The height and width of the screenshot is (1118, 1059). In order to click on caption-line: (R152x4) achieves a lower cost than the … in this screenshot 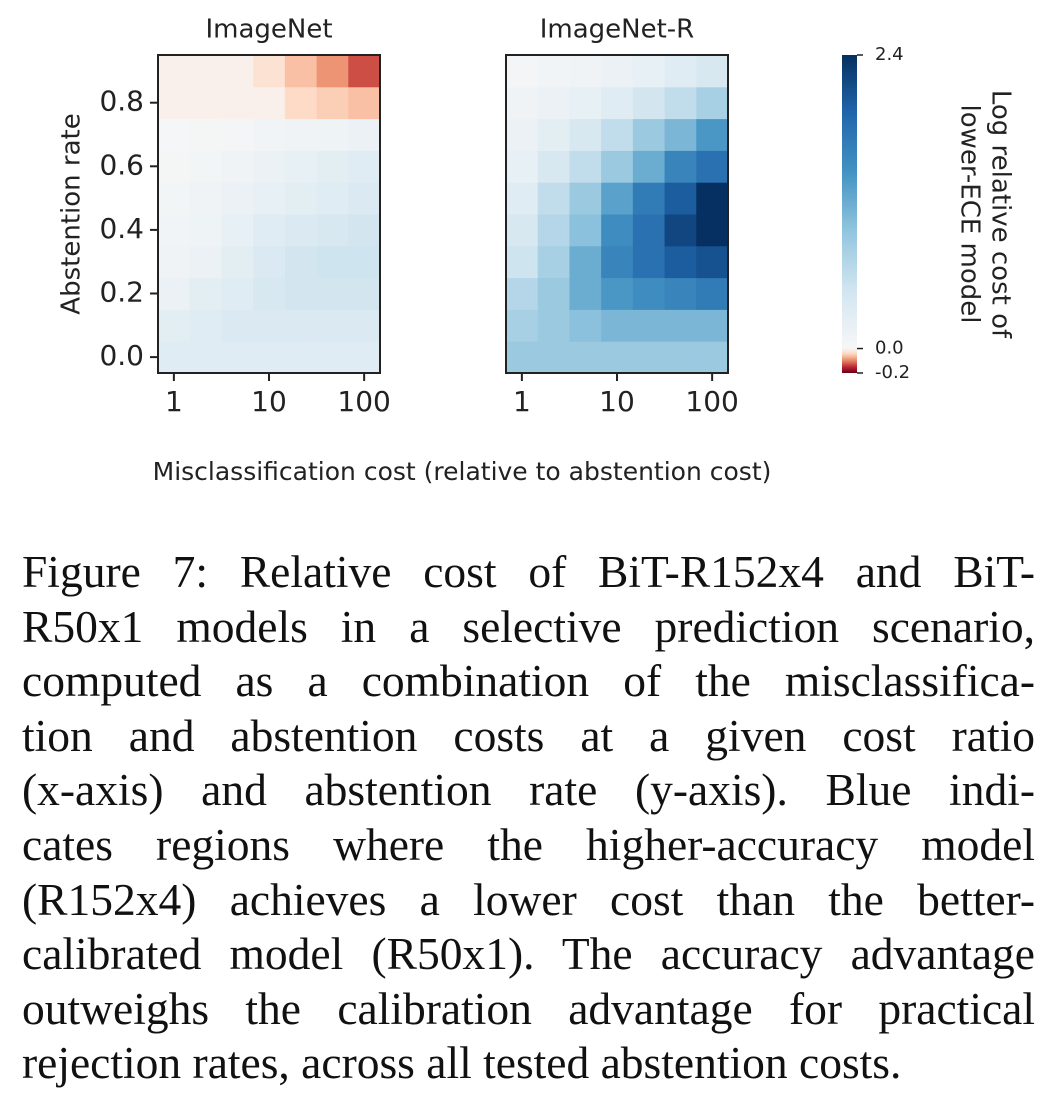, I will do `click(528, 899)`.